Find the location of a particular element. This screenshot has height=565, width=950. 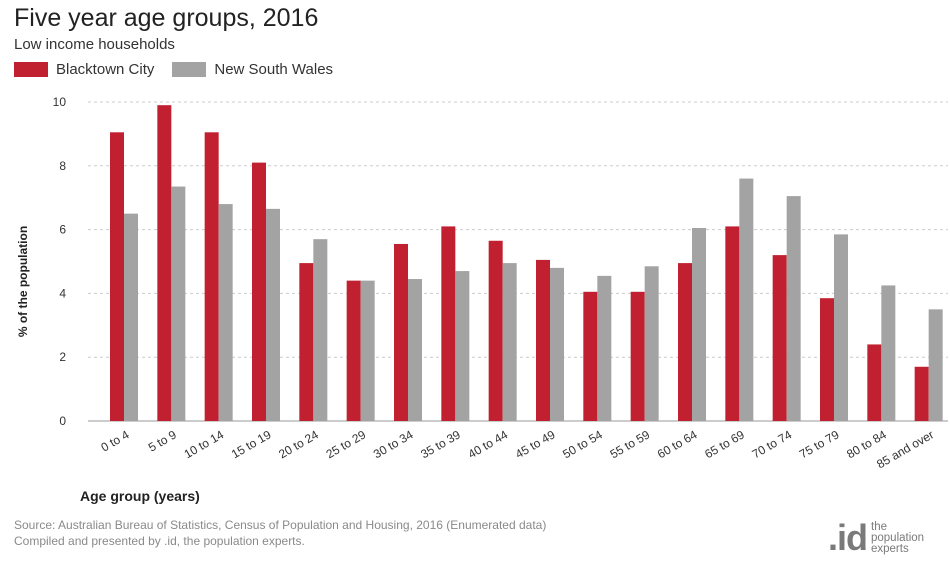

x-tick-label: 10 to 14 is located at coordinates (204, 444).